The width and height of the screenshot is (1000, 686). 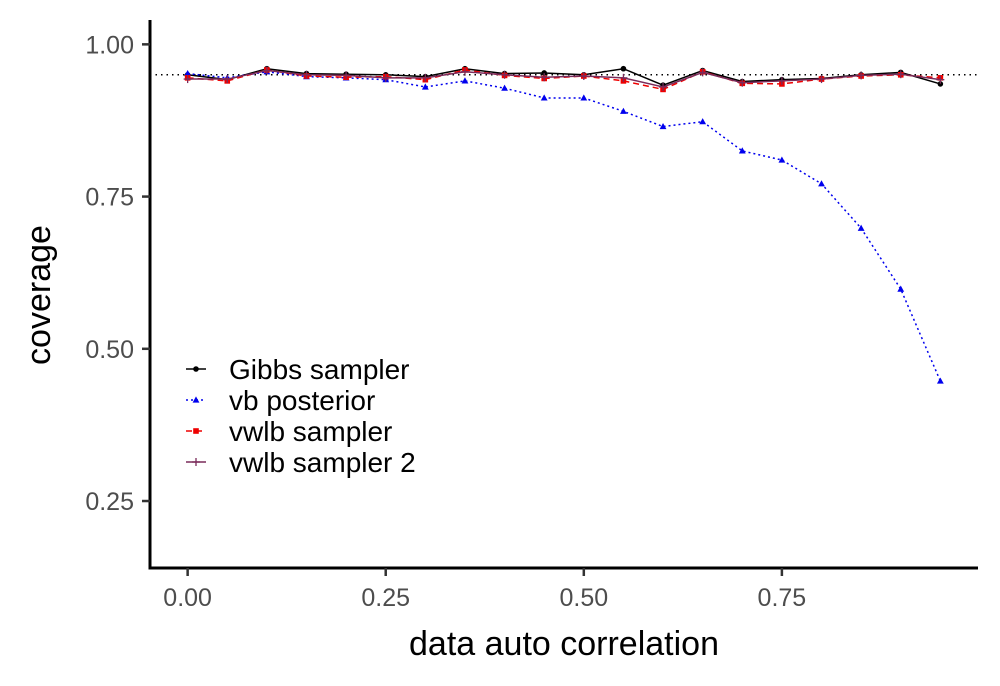 What do you see at coordinates (39, 295) in the screenshot?
I see `y-axis-title: coverage` at bounding box center [39, 295].